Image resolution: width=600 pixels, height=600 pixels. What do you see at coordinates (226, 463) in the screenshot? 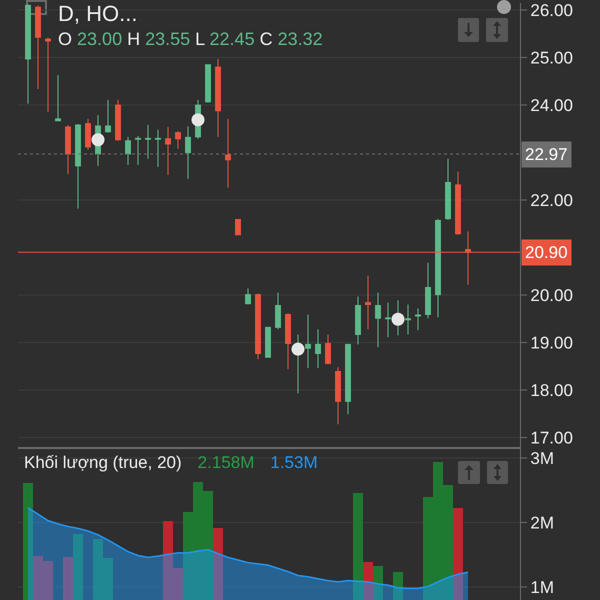
I see `annotation: 2.158M` at bounding box center [226, 463].